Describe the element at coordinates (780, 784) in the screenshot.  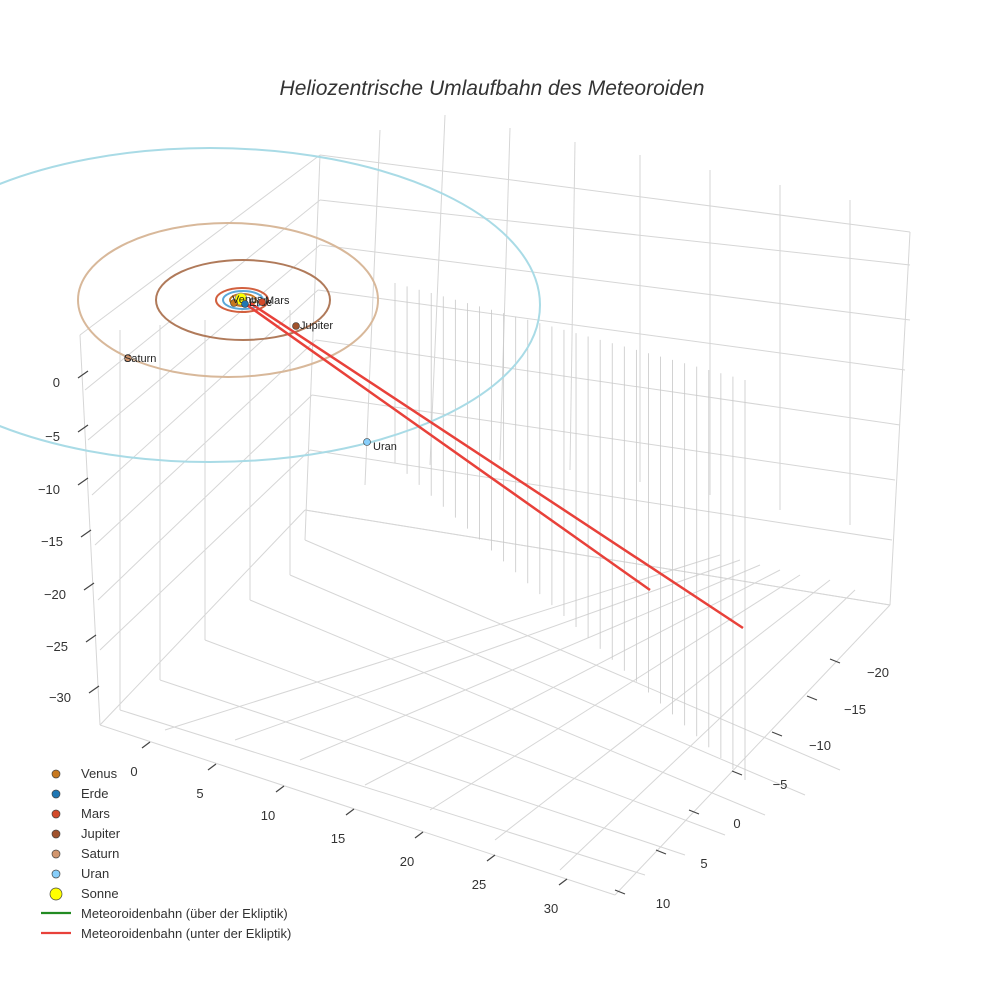
I see `y-tick-label: −5` at that location.